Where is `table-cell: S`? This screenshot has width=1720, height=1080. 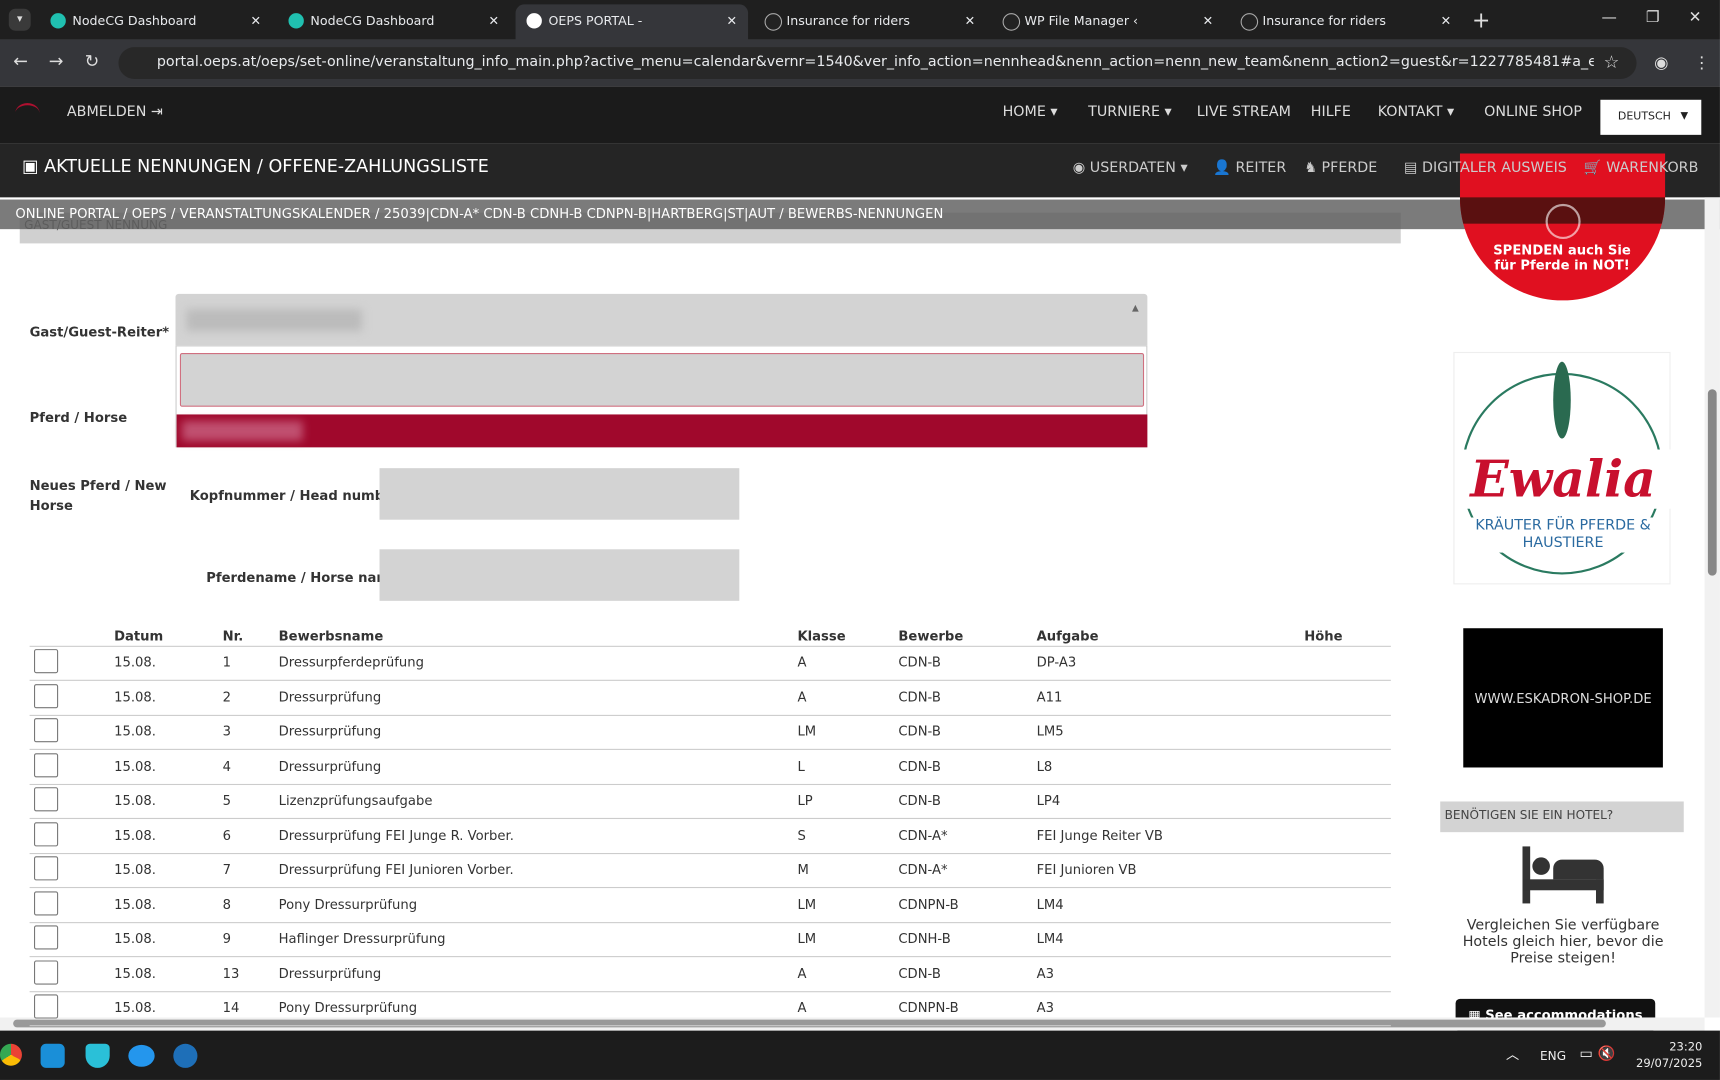 table-cell: S is located at coordinates (801, 835).